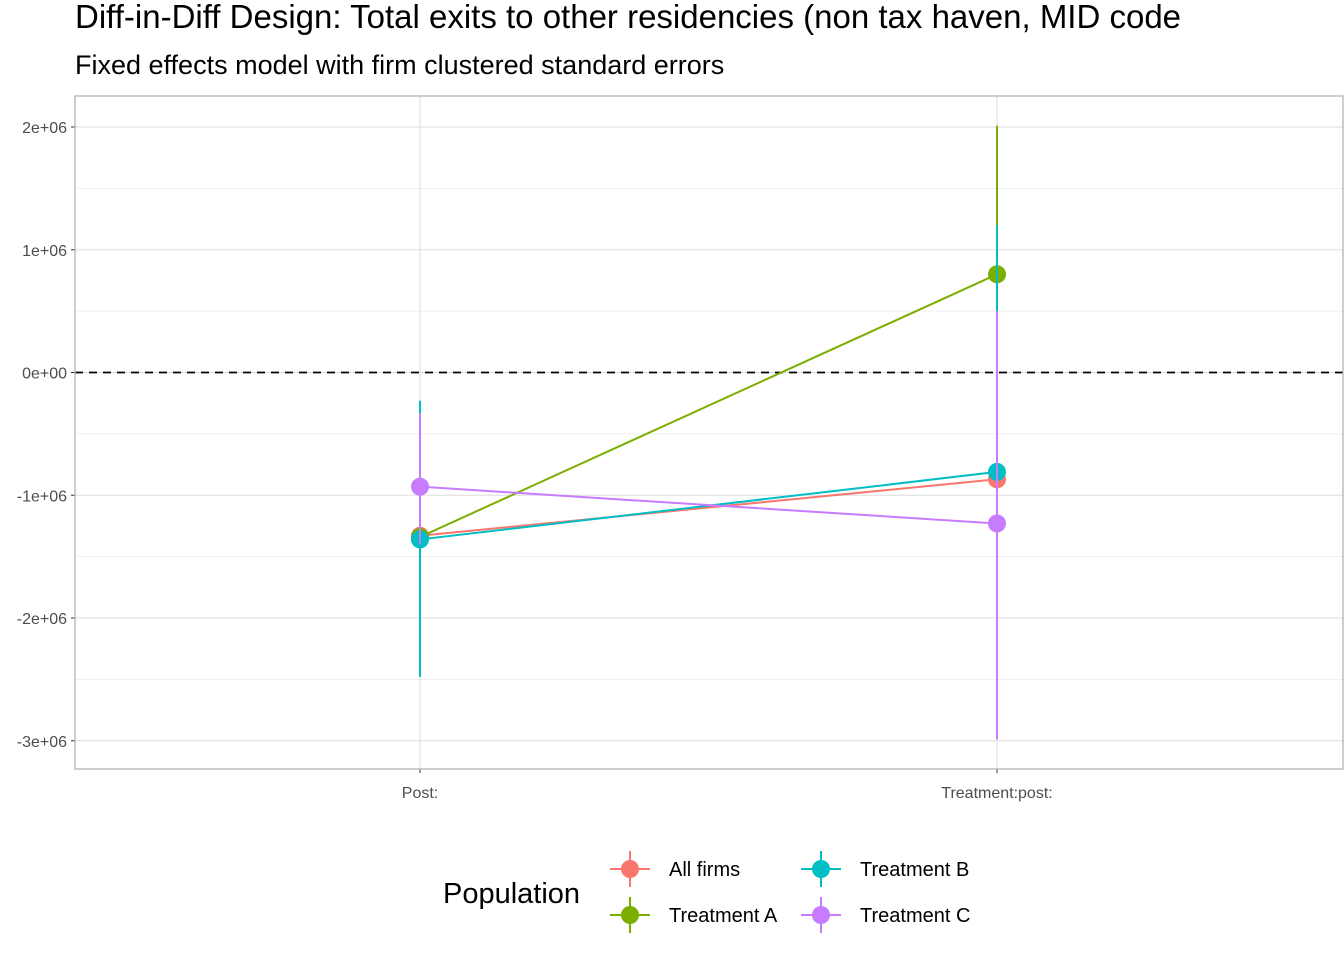  What do you see at coordinates (915, 916) in the screenshot?
I see `legend-label: Treatment C` at bounding box center [915, 916].